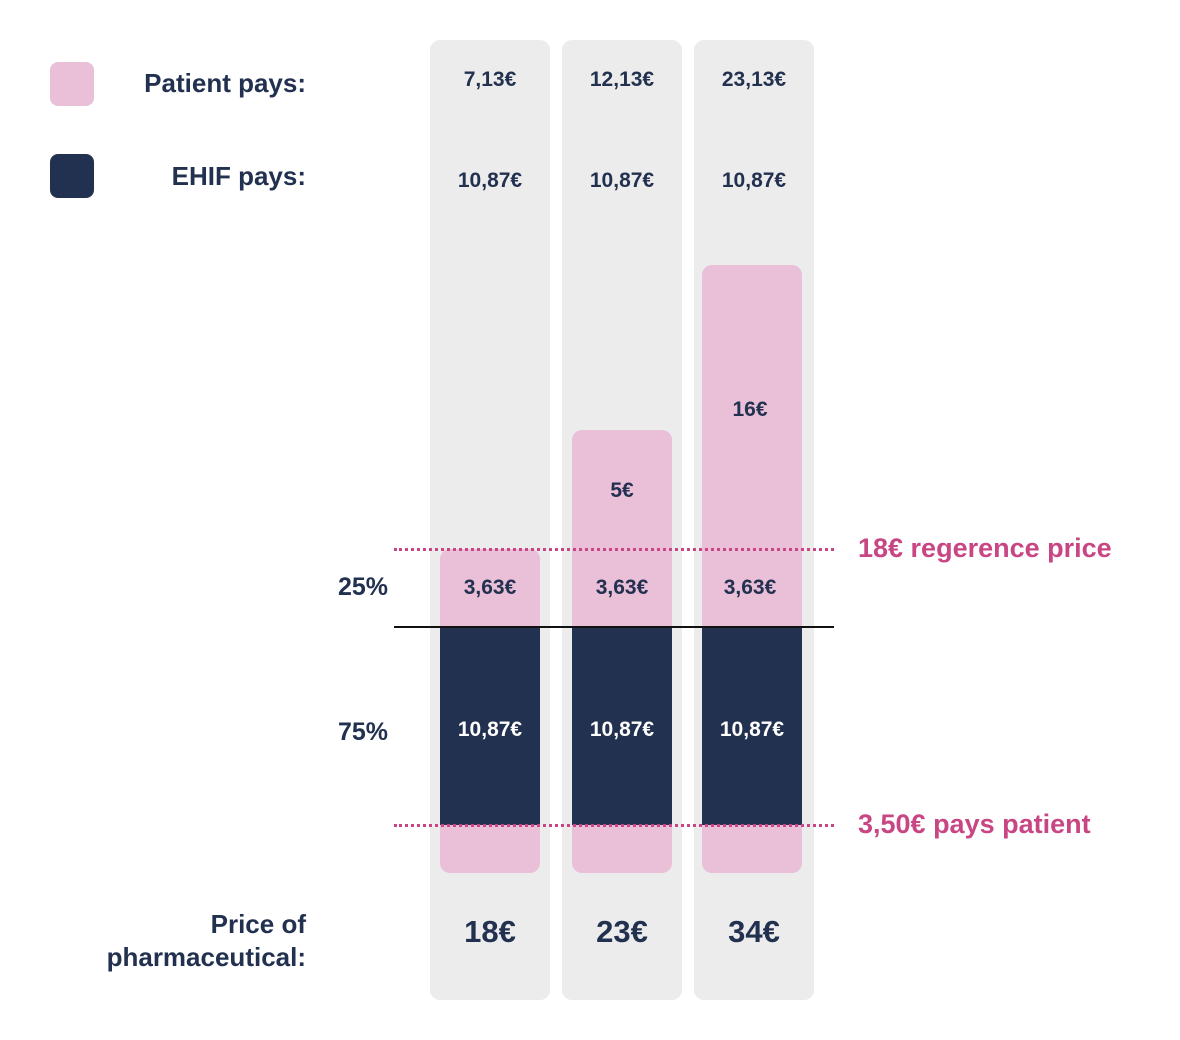  What do you see at coordinates (614, 627) in the screenshot?
I see `split-line` at bounding box center [614, 627].